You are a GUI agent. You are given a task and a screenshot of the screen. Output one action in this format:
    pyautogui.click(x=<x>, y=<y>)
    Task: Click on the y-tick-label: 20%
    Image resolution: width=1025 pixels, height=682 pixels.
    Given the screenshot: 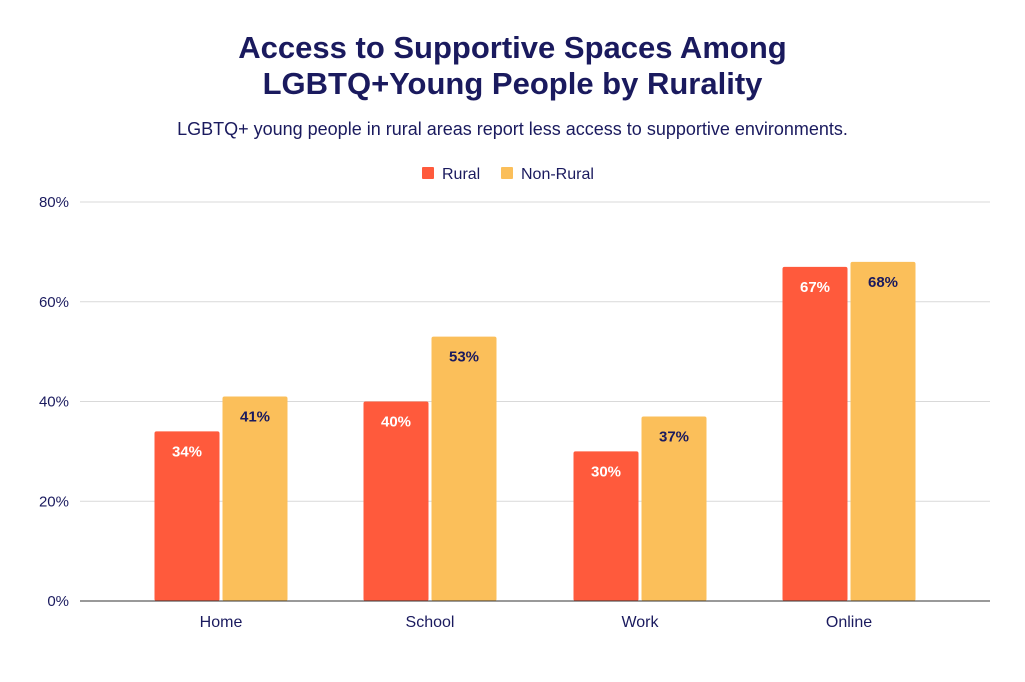 What is the action you would take?
    pyautogui.click(x=54, y=501)
    